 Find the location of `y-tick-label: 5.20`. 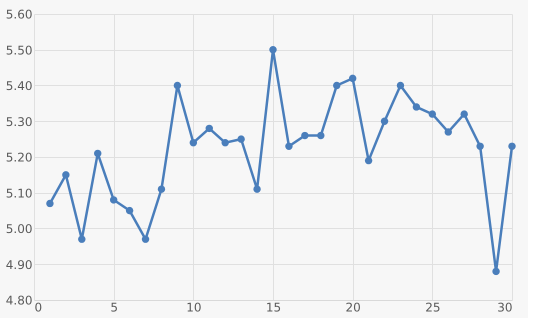

y-tick-label: 5.20 is located at coordinates (19, 157).